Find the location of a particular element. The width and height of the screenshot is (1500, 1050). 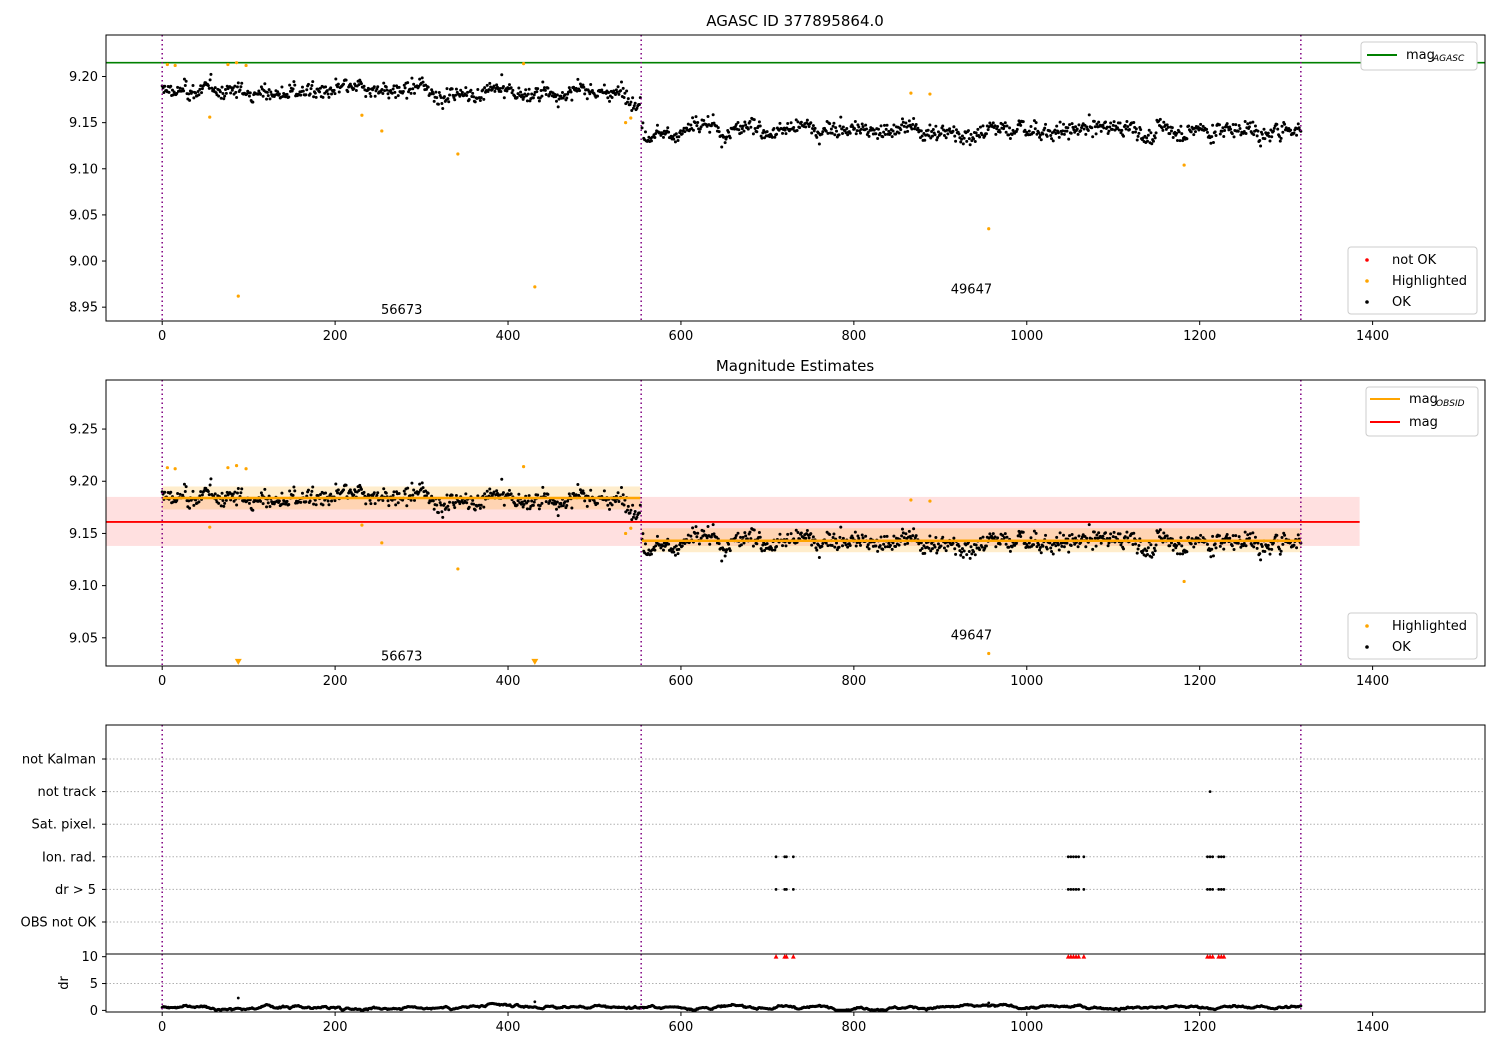

flag-category-label: not track is located at coordinates (66, 792).